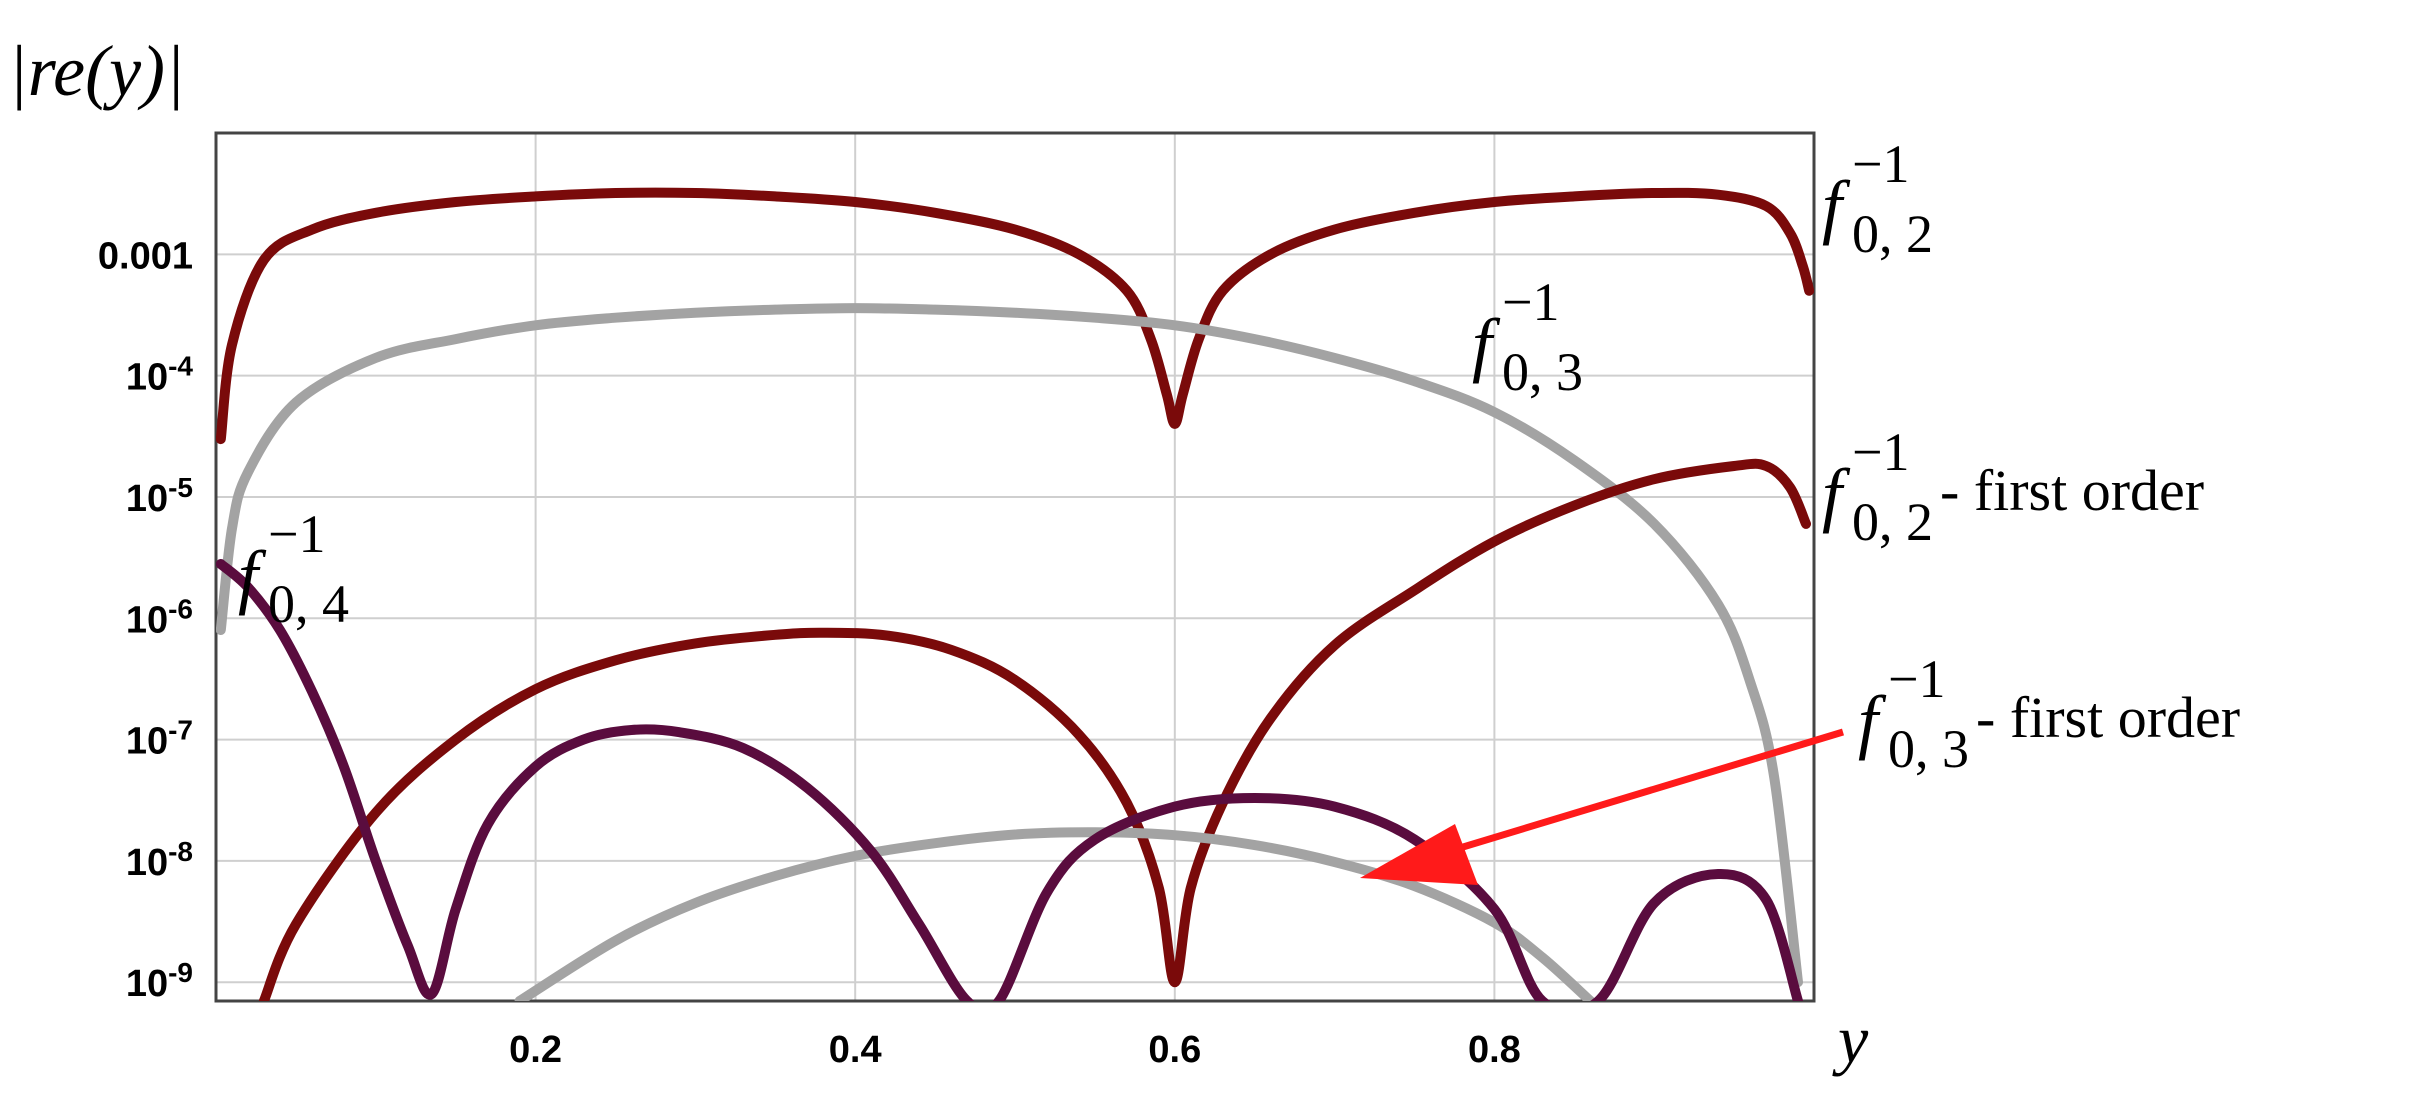 The image size is (2409, 1095). Describe the element at coordinates (293, 569) in the screenshot. I see `curve-label-4: f−10, 4` at that location.